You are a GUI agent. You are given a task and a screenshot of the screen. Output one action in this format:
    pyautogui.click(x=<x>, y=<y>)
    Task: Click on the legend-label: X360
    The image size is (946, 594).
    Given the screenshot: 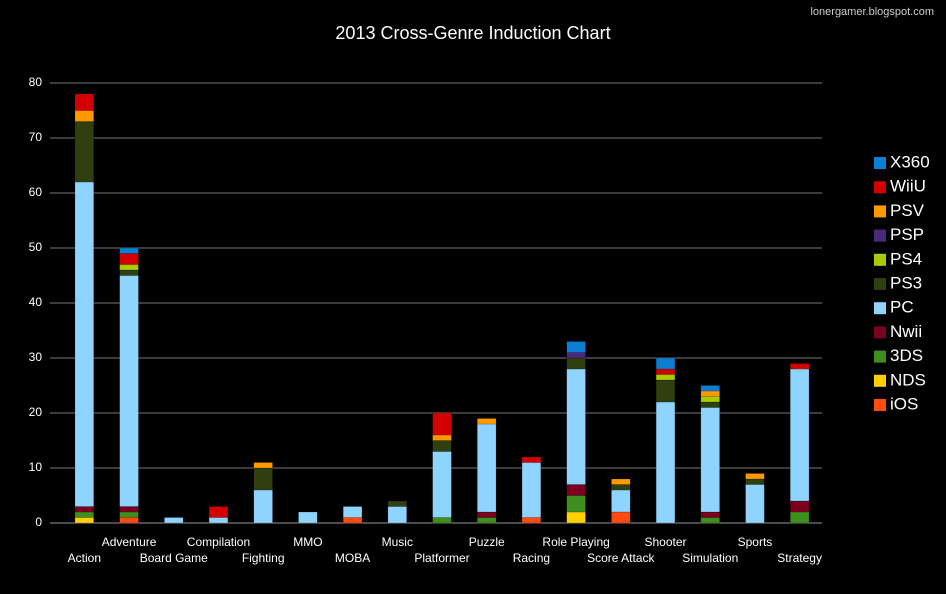 What is the action you would take?
    pyautogui.click(x=910, y=161)
    